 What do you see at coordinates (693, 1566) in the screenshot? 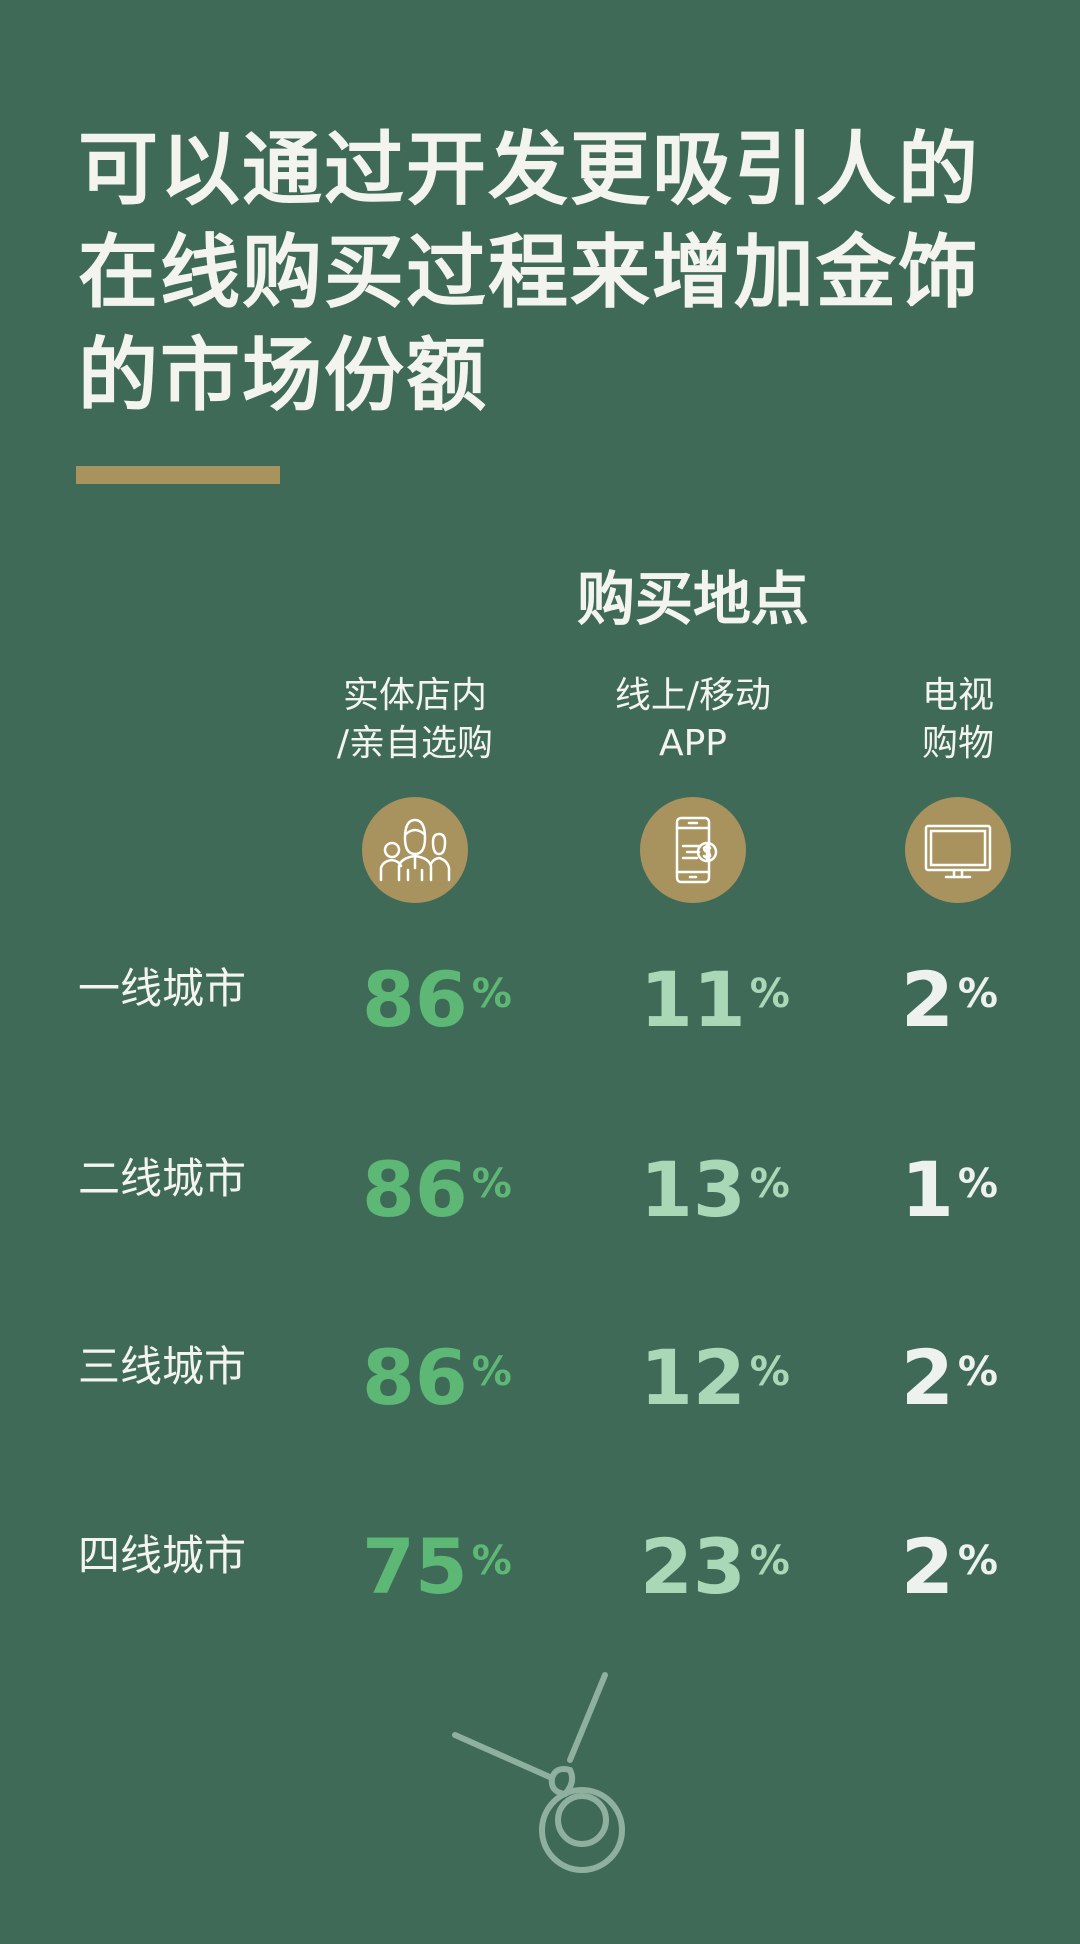
I see `value-number: 23` at bounding box center [693, 1566].